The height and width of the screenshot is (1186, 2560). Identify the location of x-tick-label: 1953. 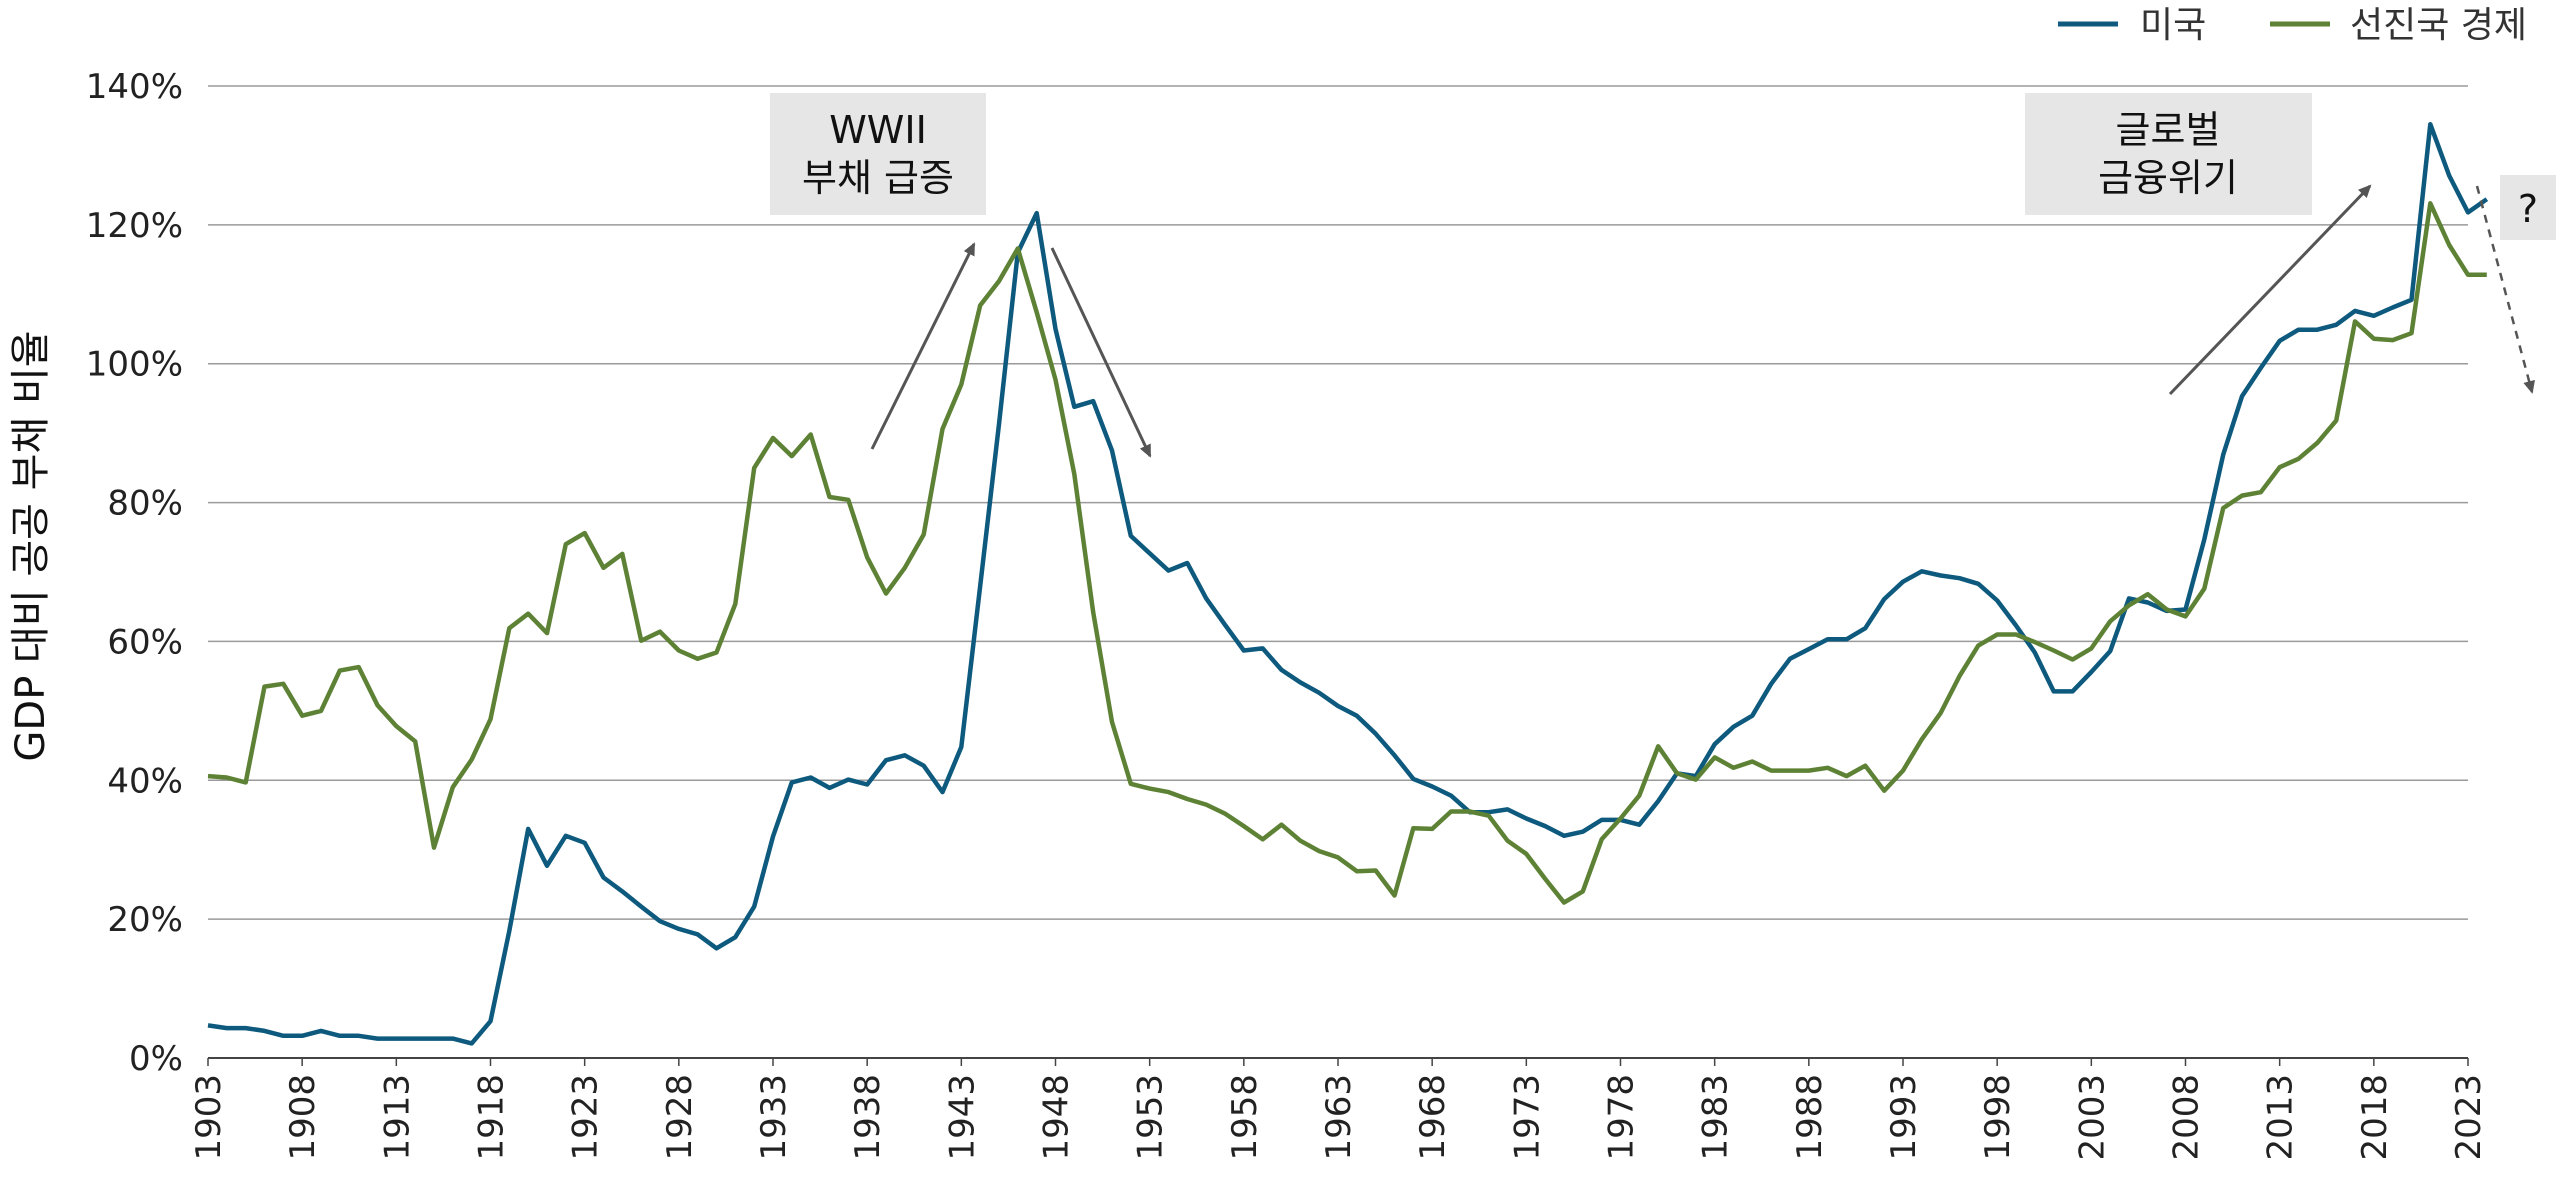
(1151, 1117).